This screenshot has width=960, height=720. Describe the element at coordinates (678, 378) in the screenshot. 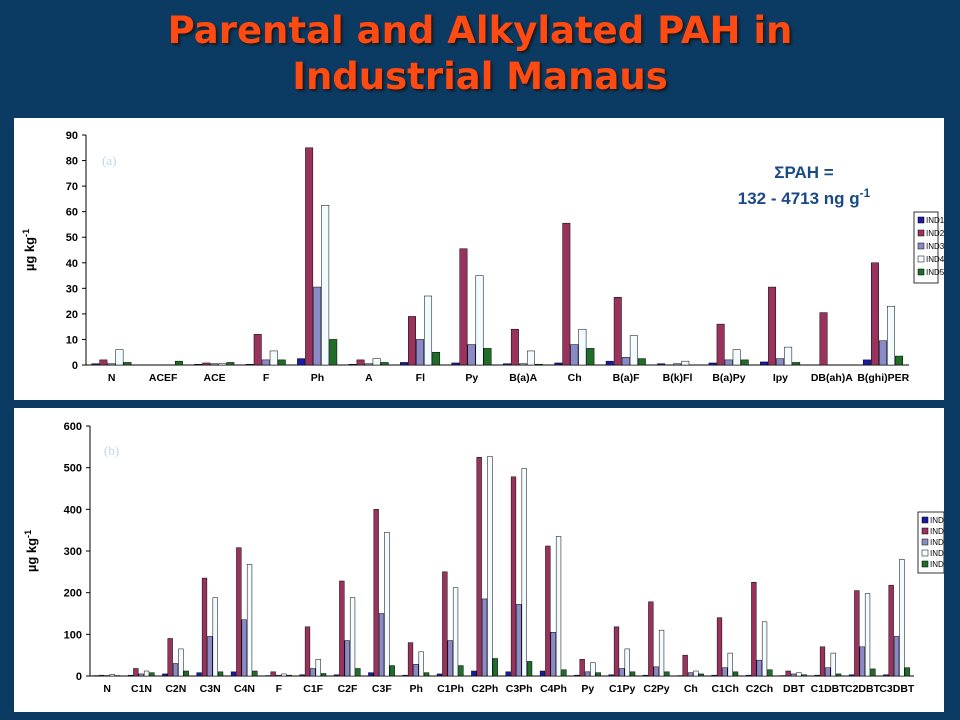

I see `chart-a-category-label: B(k)Fl` at that location.